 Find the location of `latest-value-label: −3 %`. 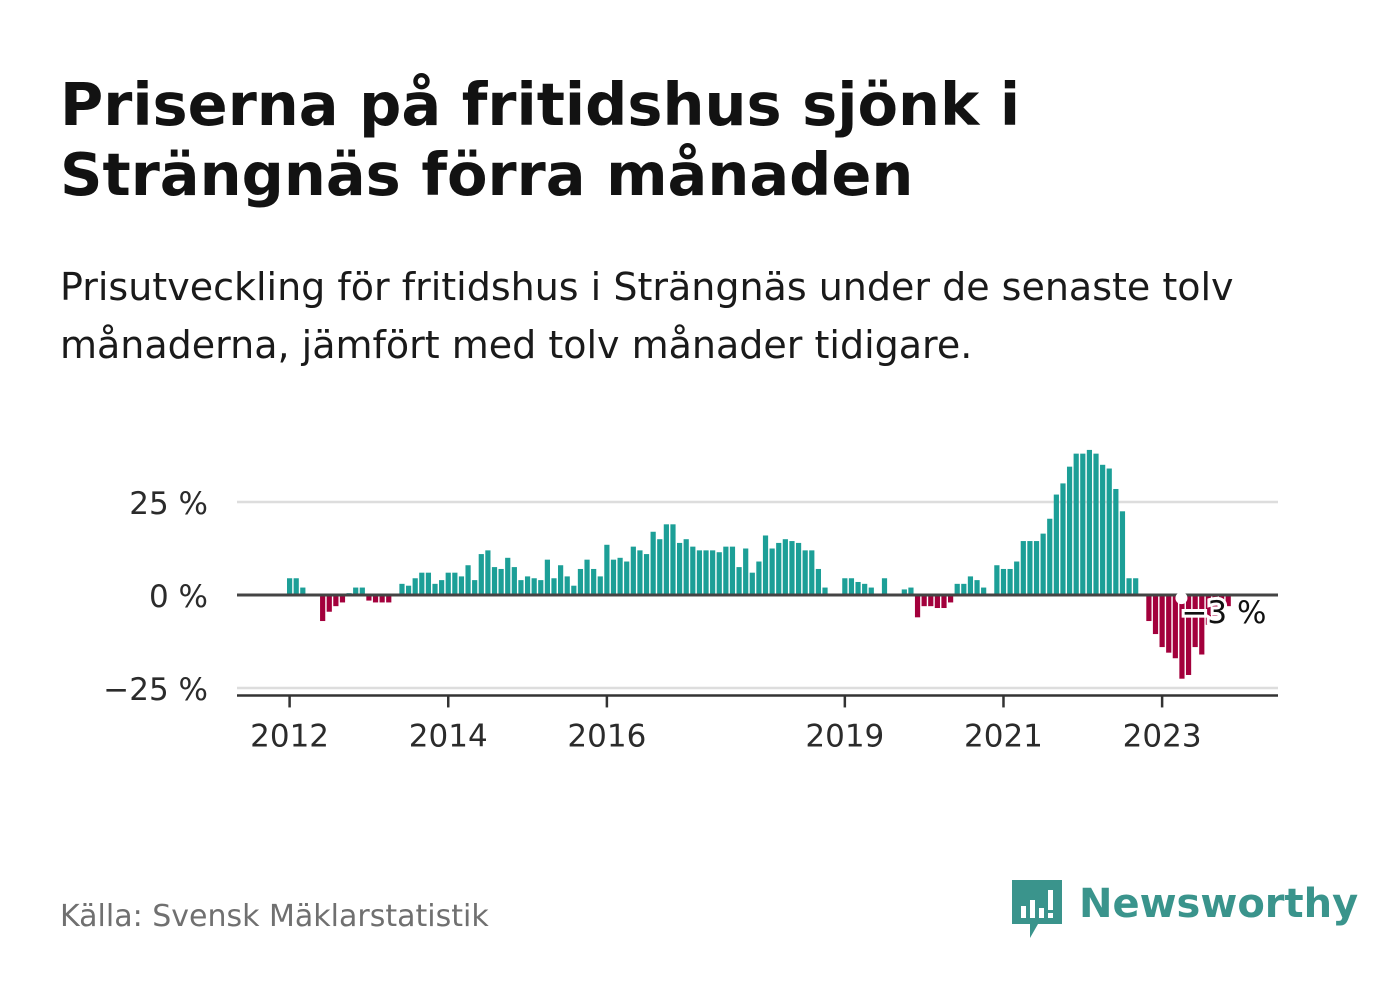

latest-value-label: −3 % is located at coordinates (1223, 613).